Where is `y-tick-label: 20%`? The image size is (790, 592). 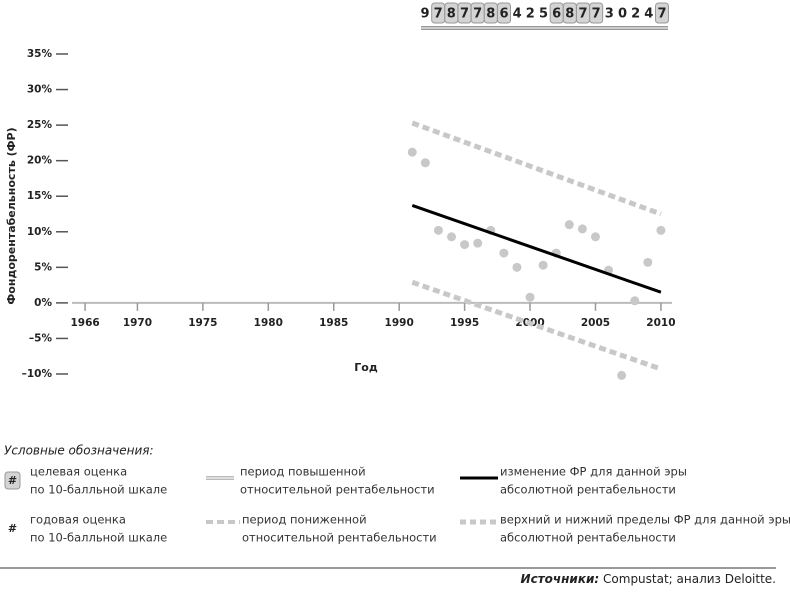
y-tick-label: 20% is located at coordinates (40, 161).